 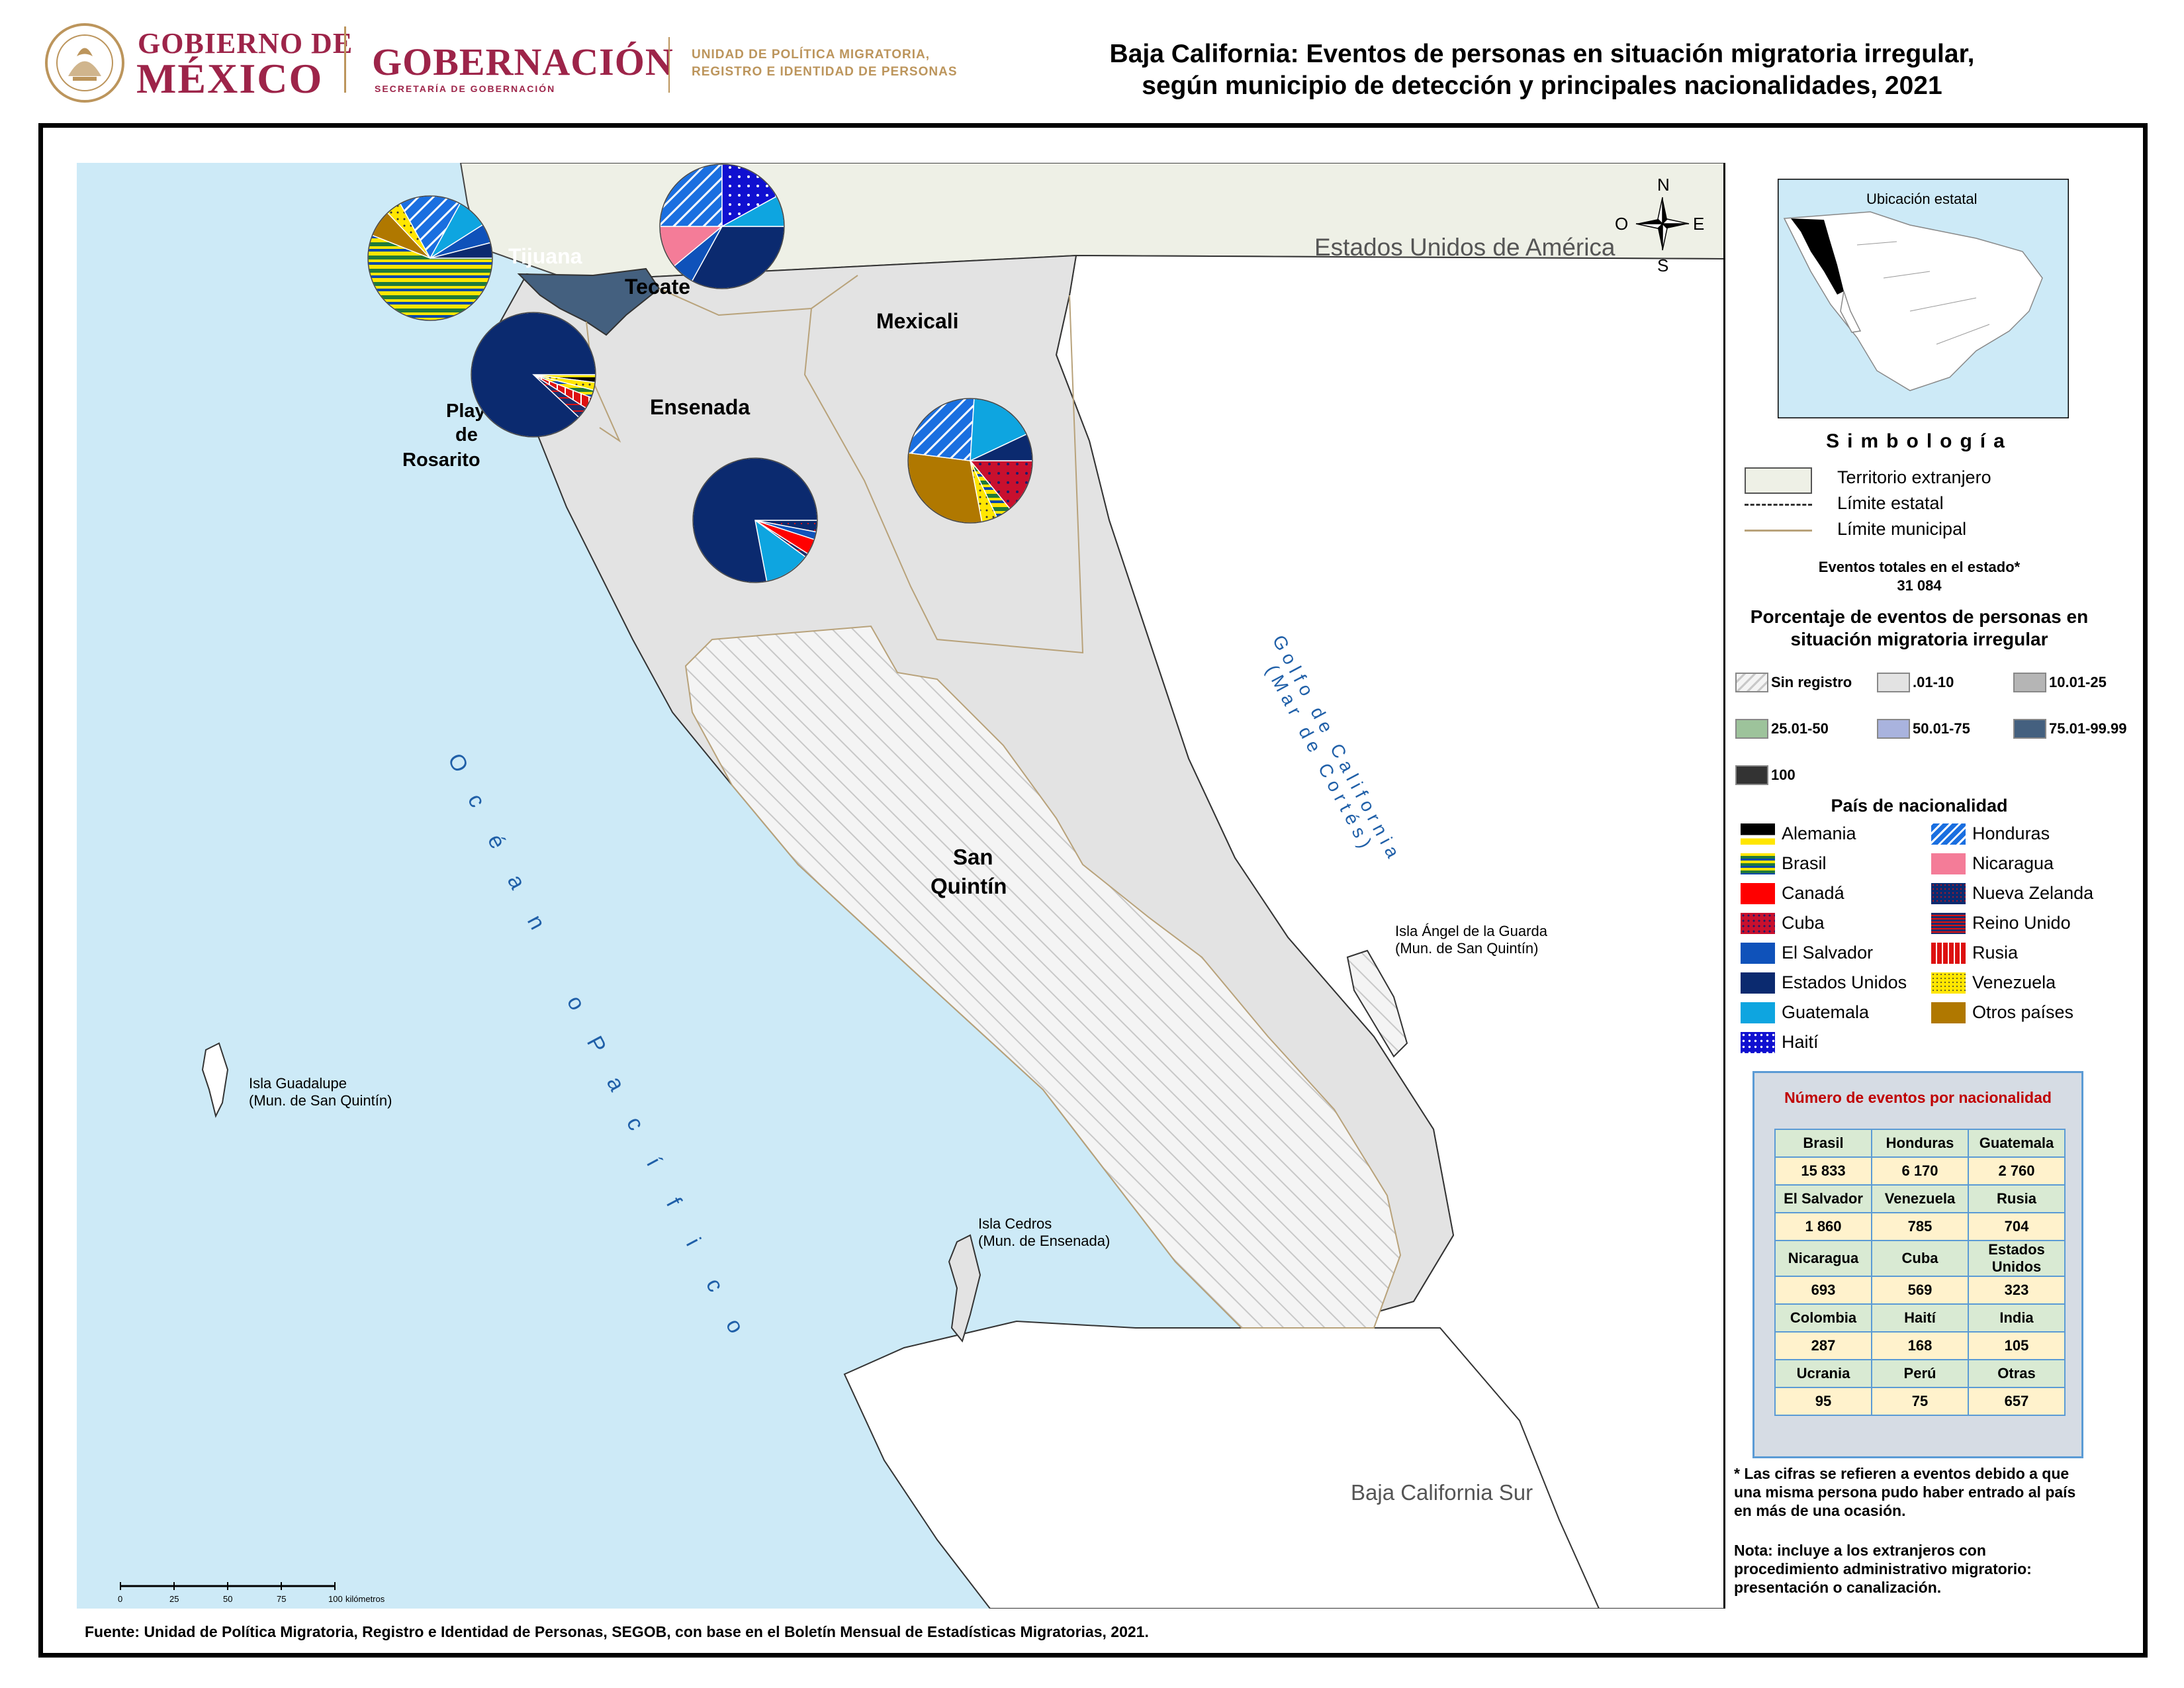 I want to click on table-row: 1 860 785 704, so click(x=1920, y=1226).